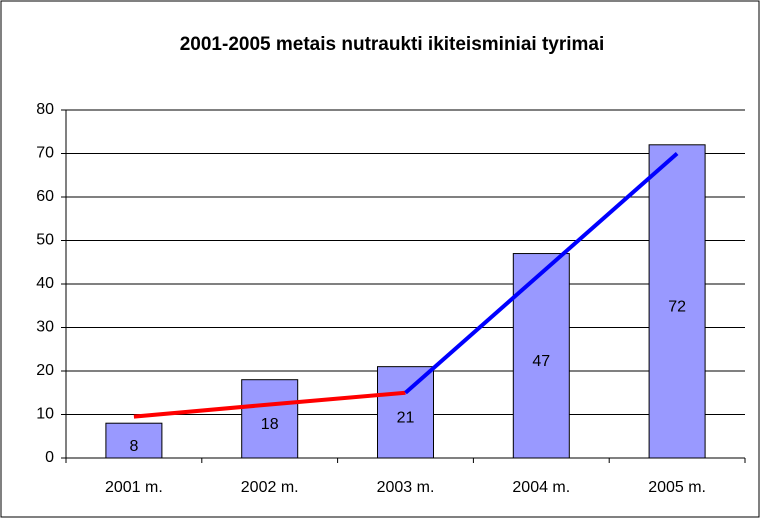  Describe the element at coordinates (133, 446) in the screenshot. I see `data-label: 8` at that location.